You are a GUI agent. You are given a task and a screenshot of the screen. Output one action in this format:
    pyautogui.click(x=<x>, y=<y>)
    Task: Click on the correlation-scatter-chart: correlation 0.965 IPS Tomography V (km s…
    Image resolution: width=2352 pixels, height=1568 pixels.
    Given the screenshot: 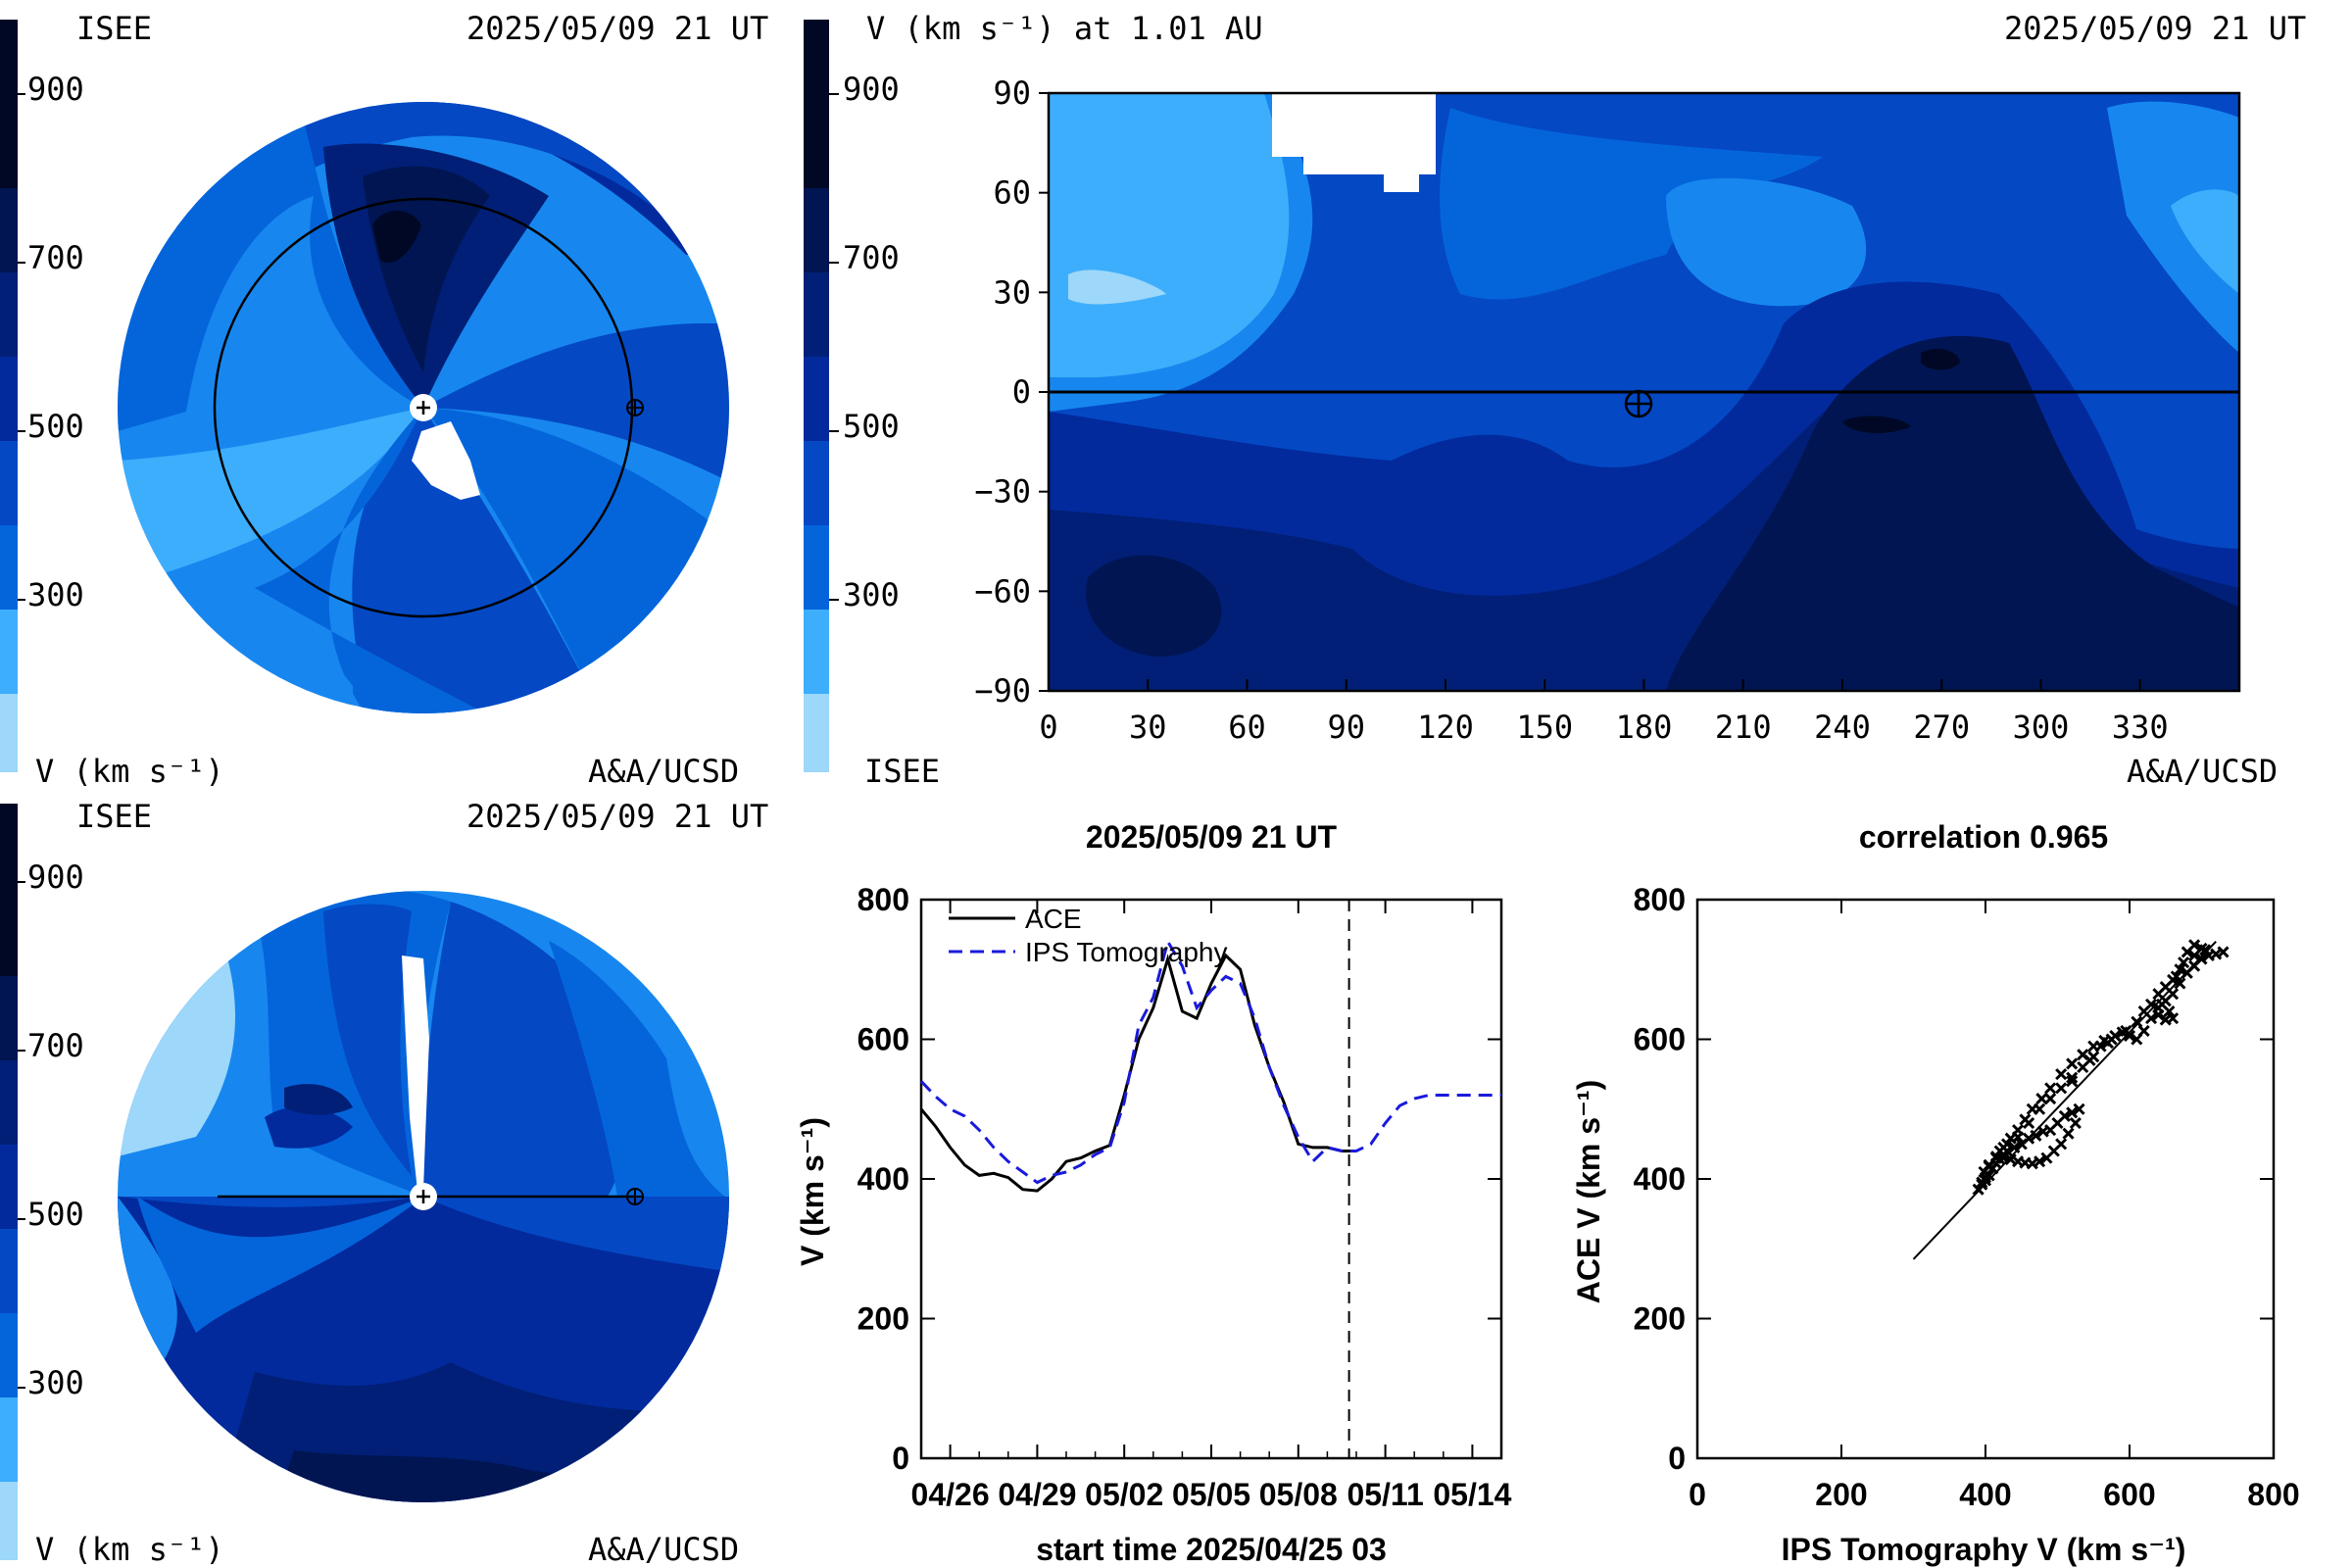 What is the action you would take?
    pyautogui.click(x=1935, y=1193)
    